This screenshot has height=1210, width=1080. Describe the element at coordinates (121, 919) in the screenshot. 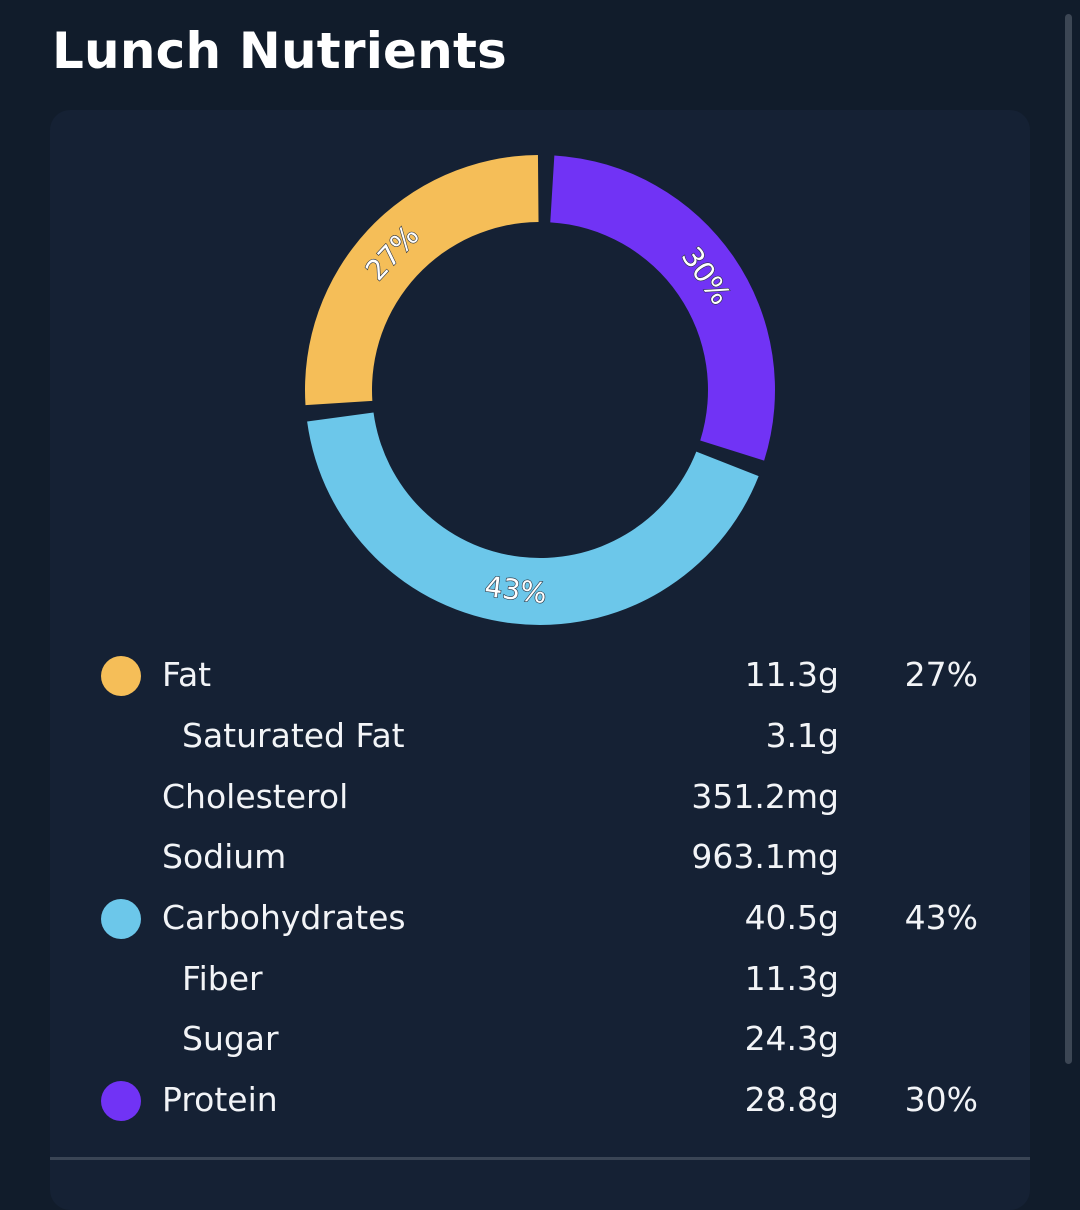

I see `carbohydrates-color-dot` at that location.